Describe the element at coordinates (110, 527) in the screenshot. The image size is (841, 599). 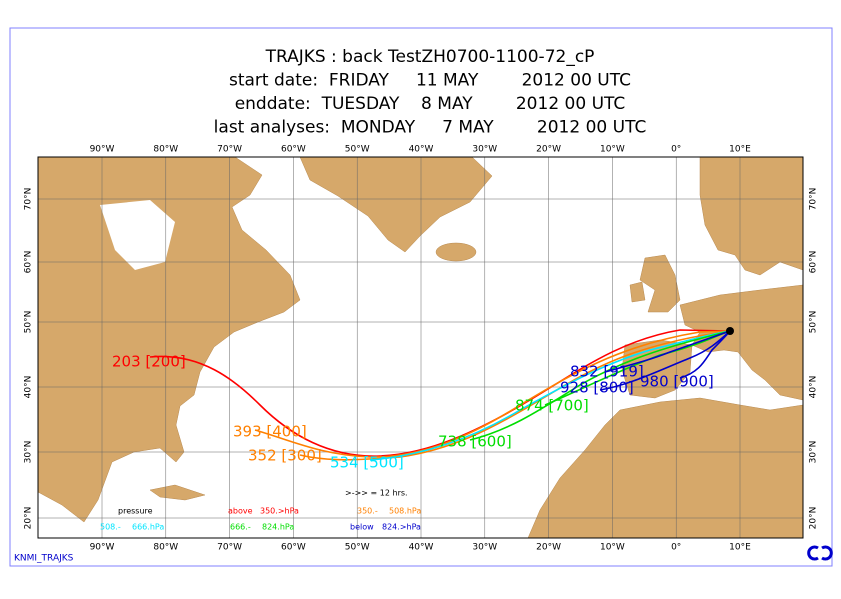
I see `legend-prefix: 508.-` at that location.